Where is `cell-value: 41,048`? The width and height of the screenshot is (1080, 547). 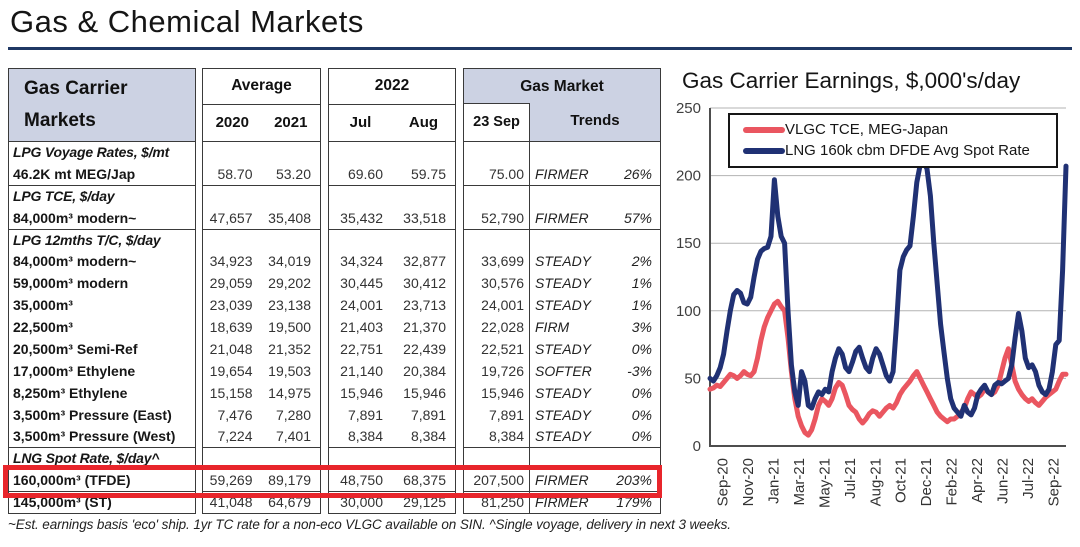 cell-value: 41,048 is located at coordinates (231, 502).